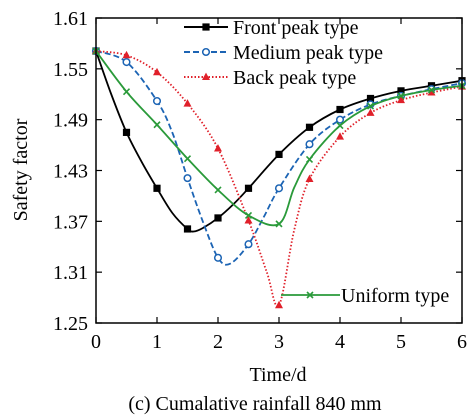 This screenshot has width=471, height=415. What do you see at coordinates (70, 222) in the screenshot?
I see `y-tick-label: 1.37` at bounding box center [70, 222].